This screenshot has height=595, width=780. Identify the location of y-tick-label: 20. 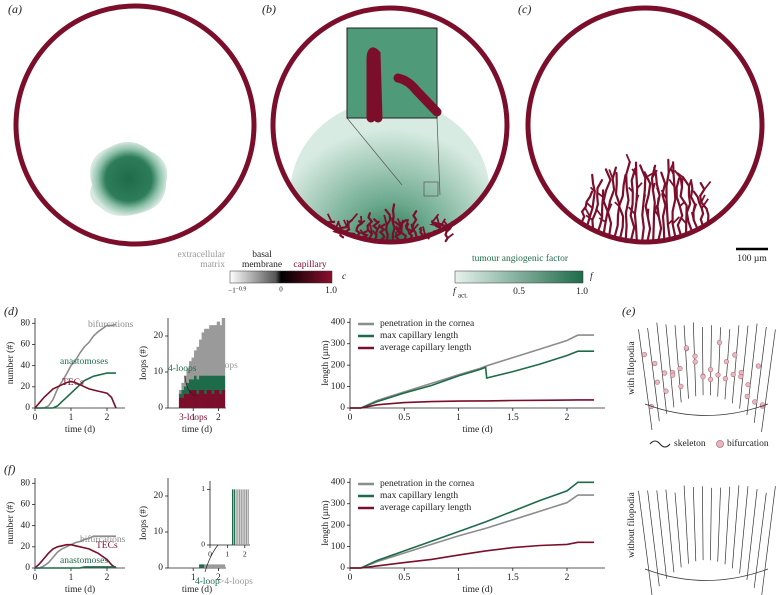
(26, 547).